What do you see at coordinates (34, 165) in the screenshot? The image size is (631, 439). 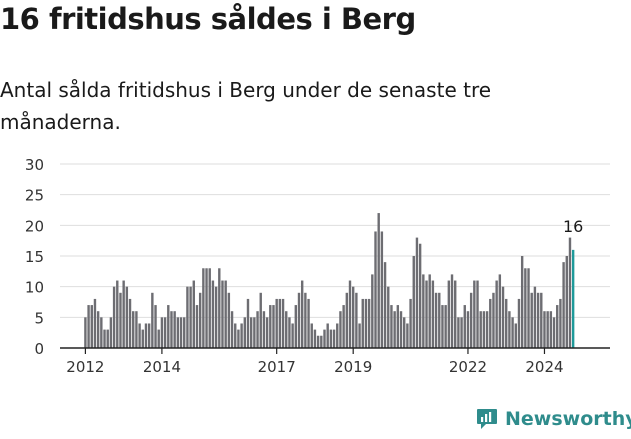 I see `y-tick-label: 30` at bounding box center [34, 165].